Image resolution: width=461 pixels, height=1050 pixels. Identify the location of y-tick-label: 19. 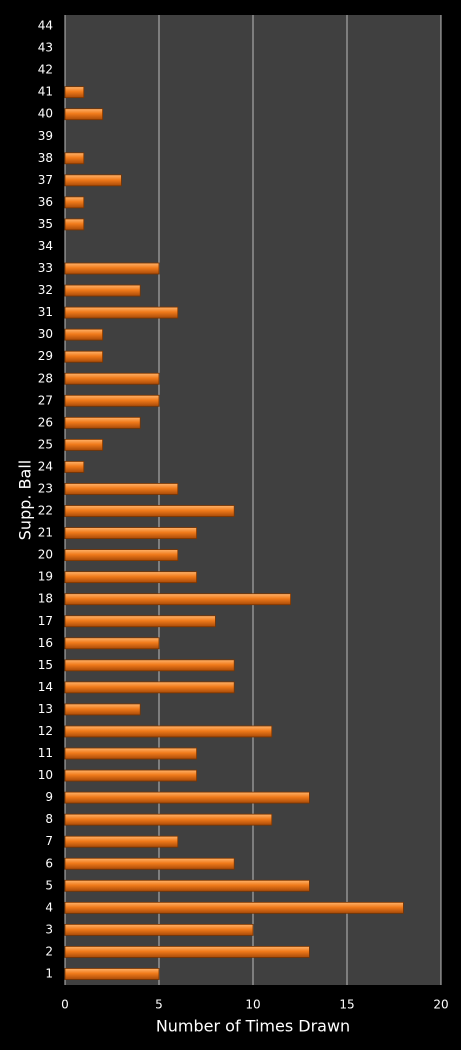
(45, 577).